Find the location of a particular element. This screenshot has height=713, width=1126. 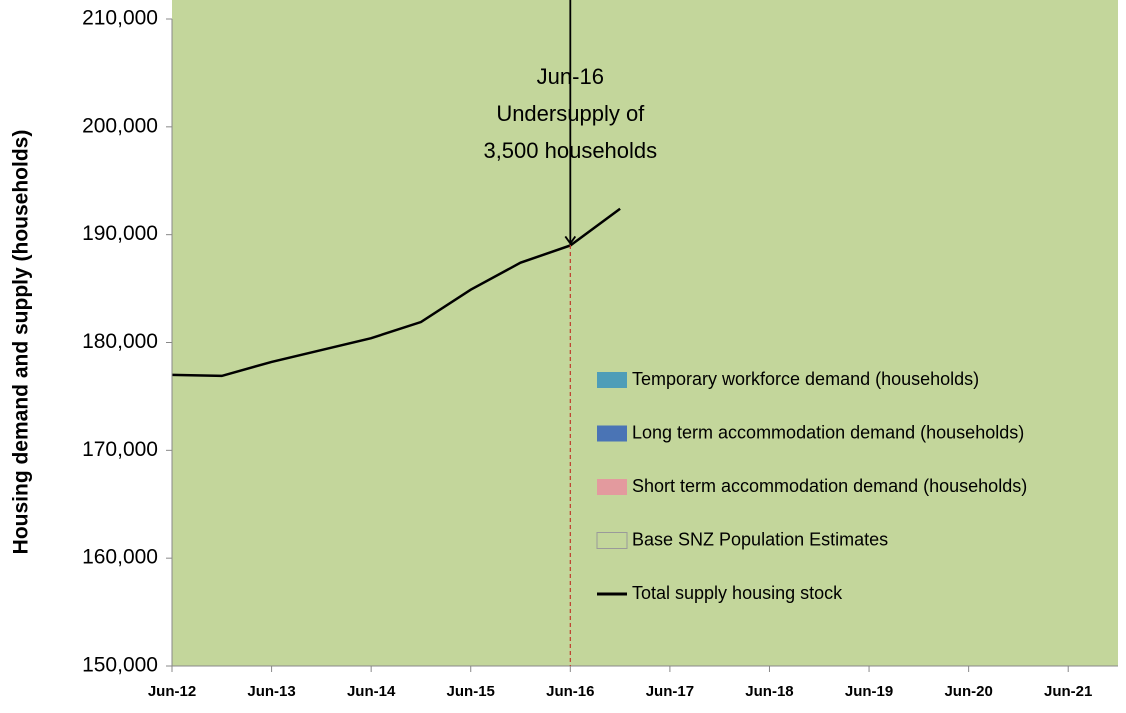

x-tick-label: Jun-17 is located at coordinates (670, 691).